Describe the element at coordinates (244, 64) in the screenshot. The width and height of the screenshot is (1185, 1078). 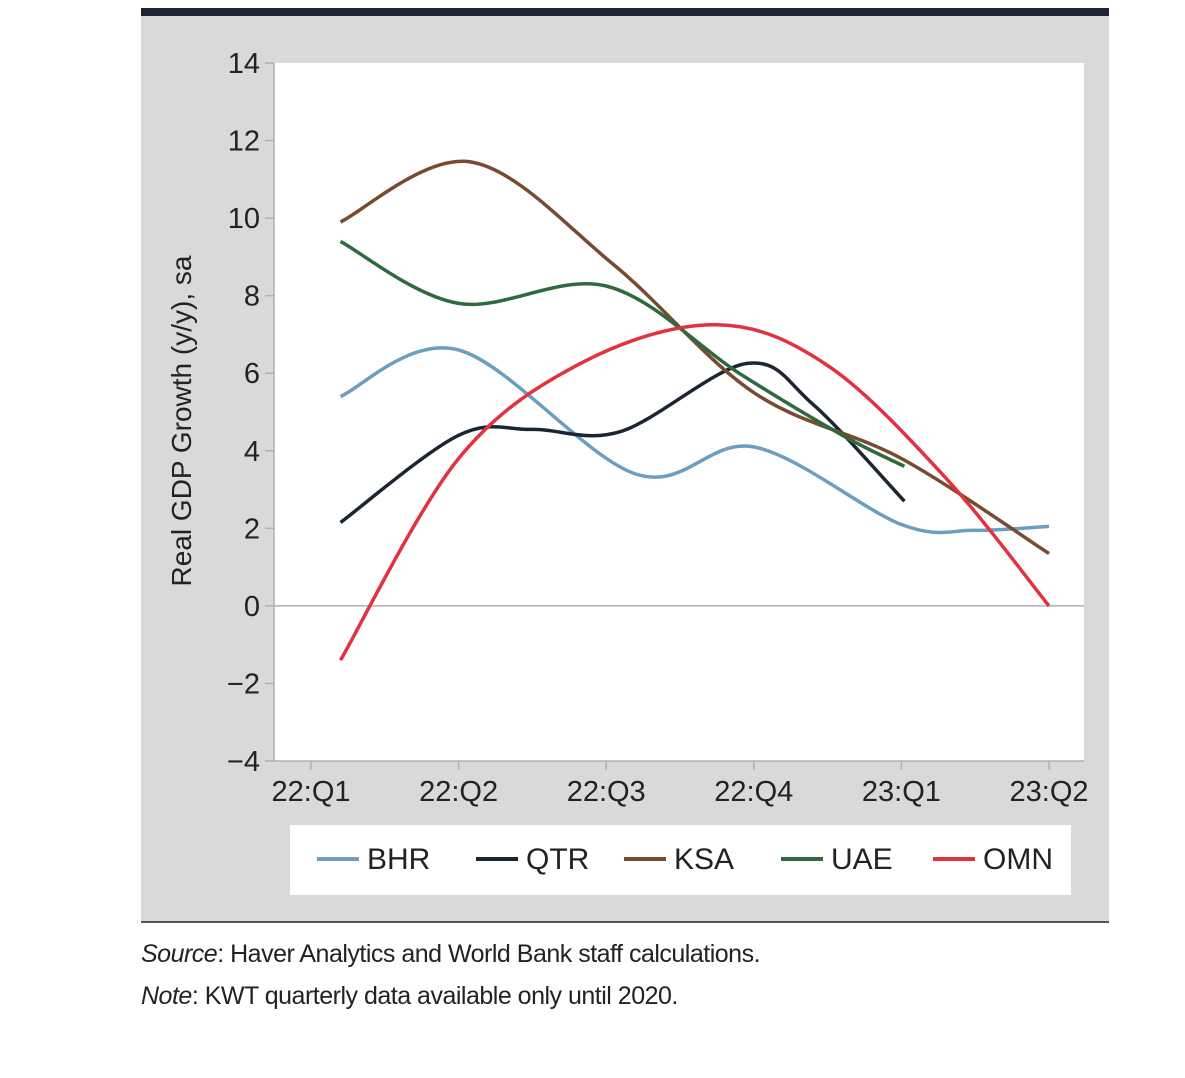
I see `y-tick-label: 14` at that location.